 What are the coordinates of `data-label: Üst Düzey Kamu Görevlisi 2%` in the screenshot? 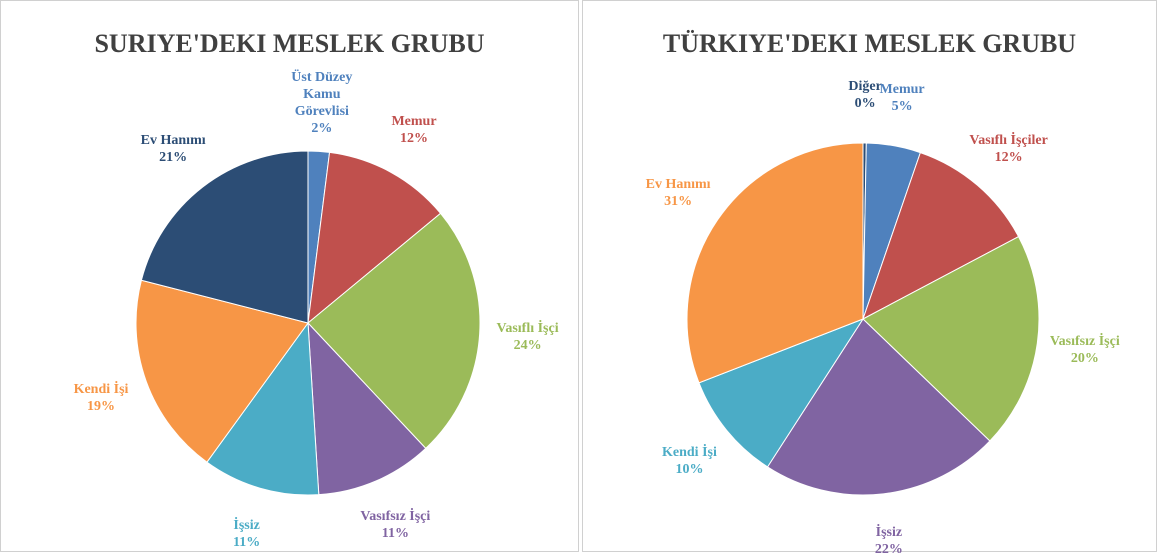 It's located at (322, 103).